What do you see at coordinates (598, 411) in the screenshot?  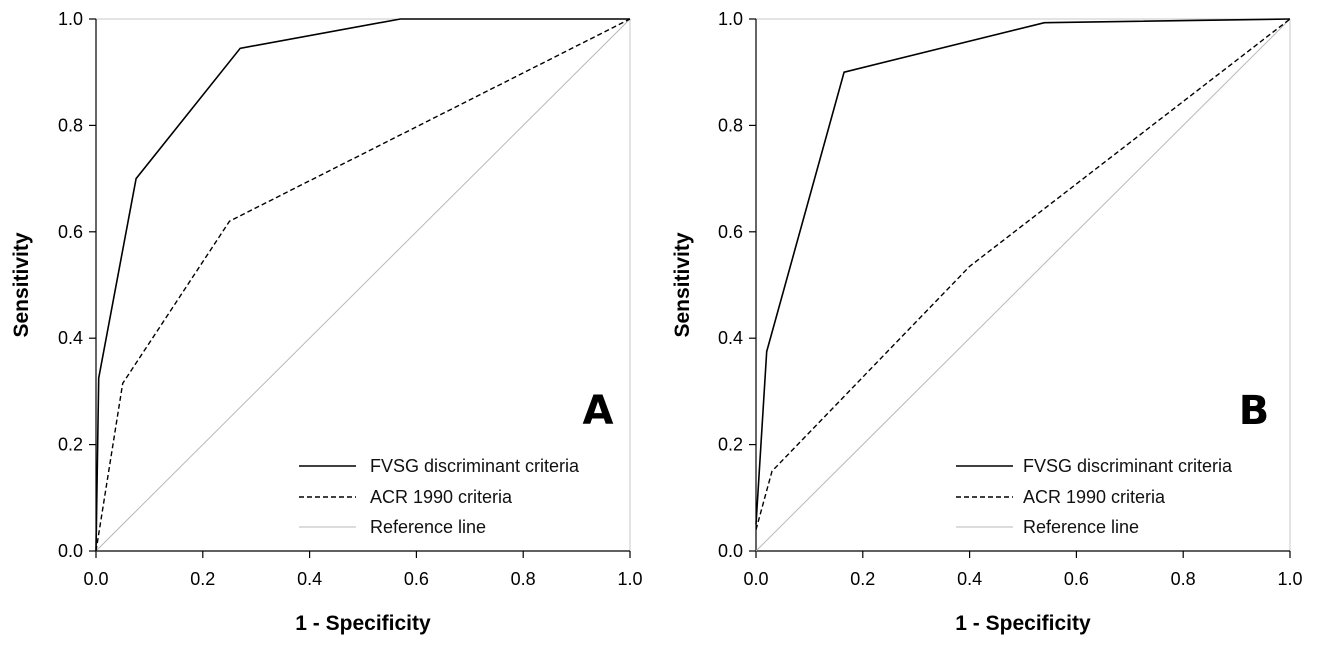 I see `panel-label: A` at bounding box center [598, 411].